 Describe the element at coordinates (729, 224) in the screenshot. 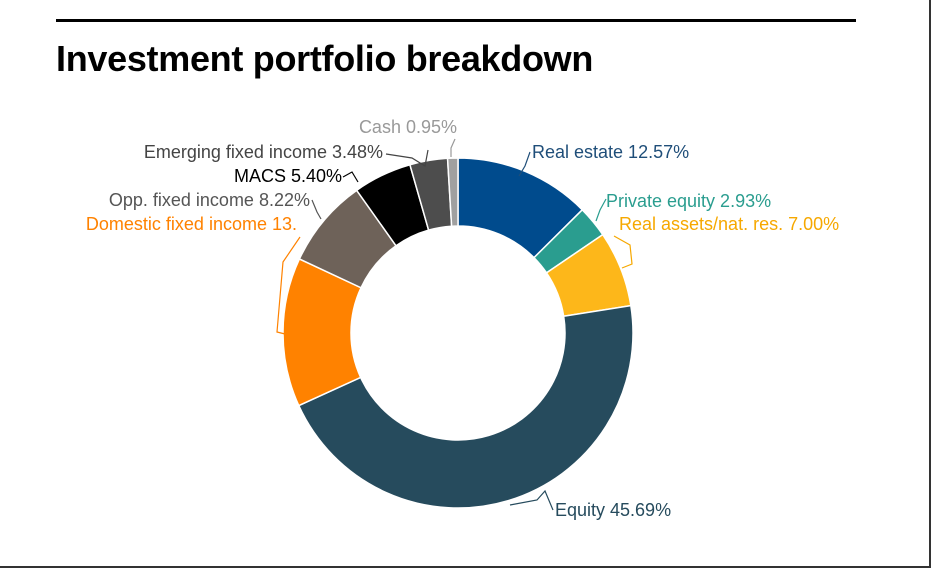

I see `label-real-assets: Real assets/nat. res. 7.00%` at that location.